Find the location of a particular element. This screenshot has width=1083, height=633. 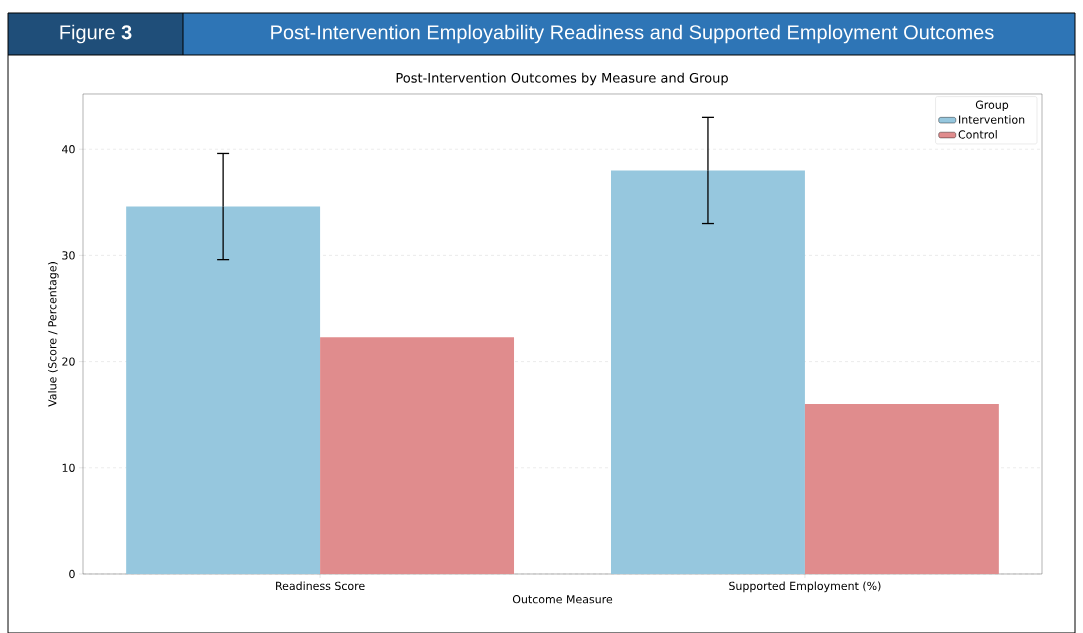

y-tick-label: 0 is located at coordinates (72, 573).